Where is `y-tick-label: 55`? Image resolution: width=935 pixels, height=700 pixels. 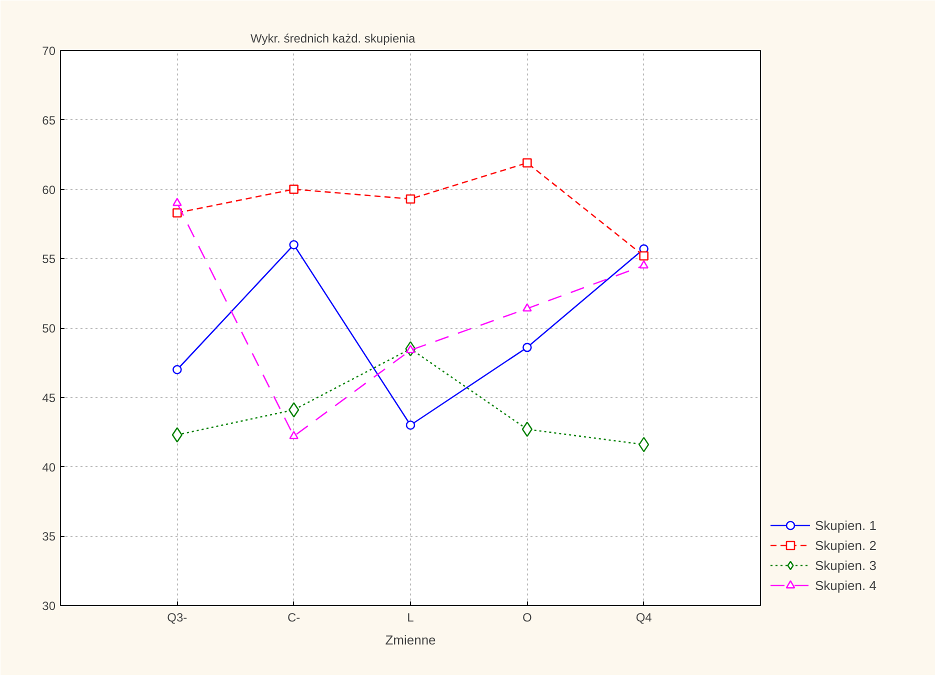
y-tick-label: 55 is located at coordinates (49, 259).